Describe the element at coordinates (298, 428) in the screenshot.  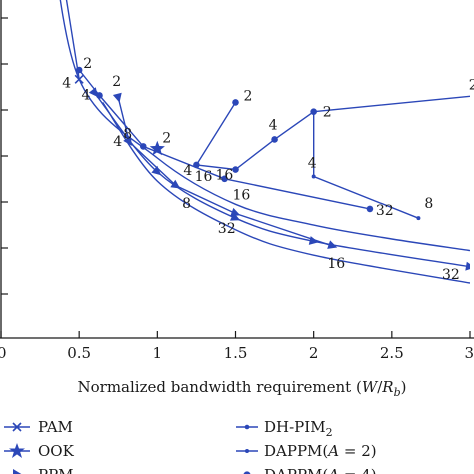
I see `legend-dhpim2-label: DH-PIM2` at that location.